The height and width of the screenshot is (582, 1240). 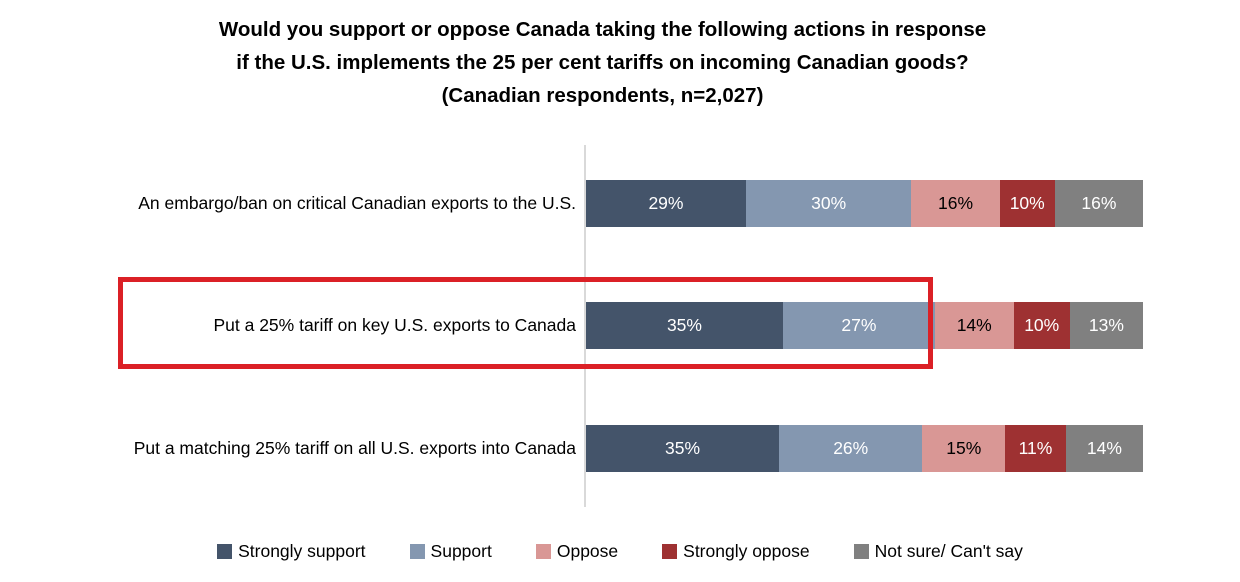 I want to click on stacked-bar-row-3: 35% 26% 15% 11% 14%, so click(x=864, y=448).